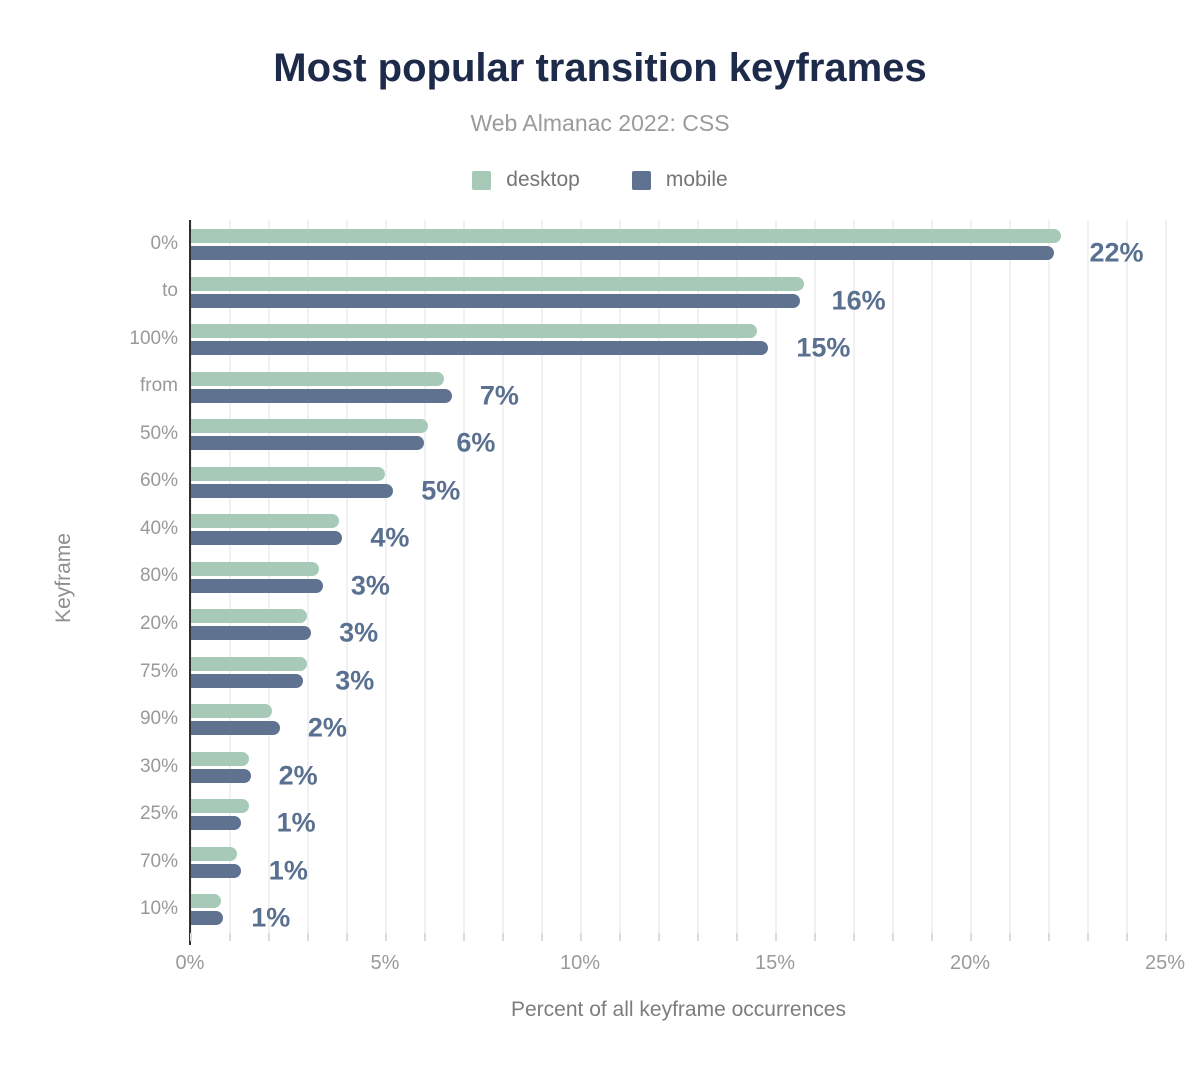  Describe the element at coordinates (1116, 252) in the screenshot. I see `value-label: 22%` at that location.